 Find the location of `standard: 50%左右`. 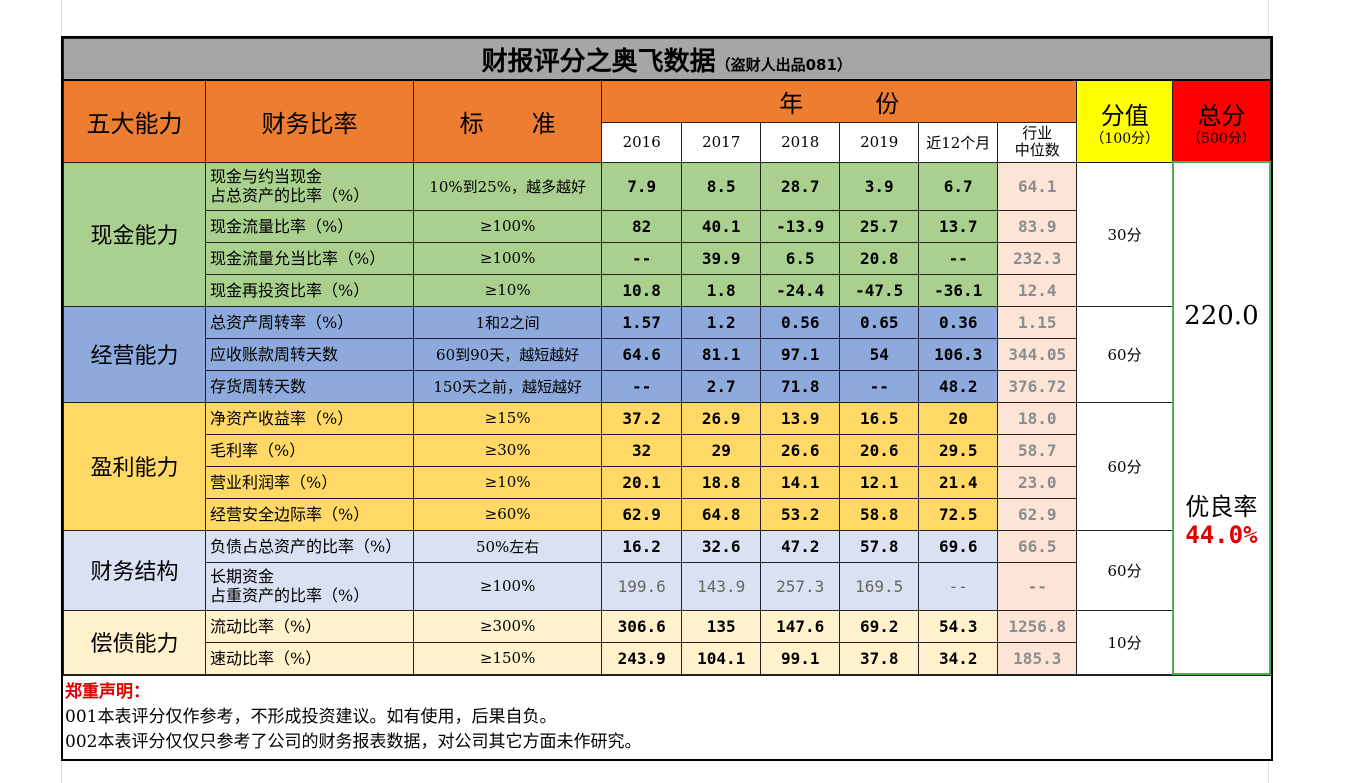

standard: 50%左右 is located at coordinates (508, 546).